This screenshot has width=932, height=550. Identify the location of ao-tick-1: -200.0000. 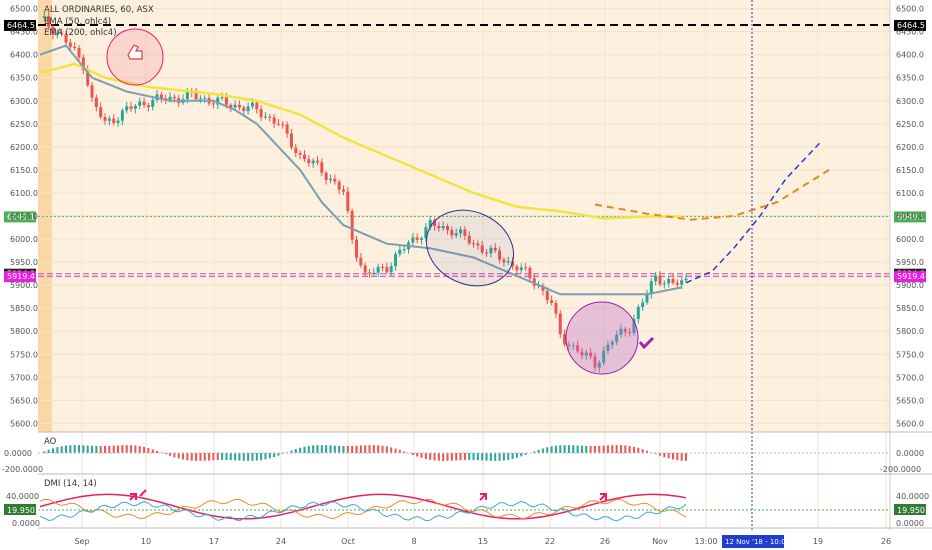
(22, 469).